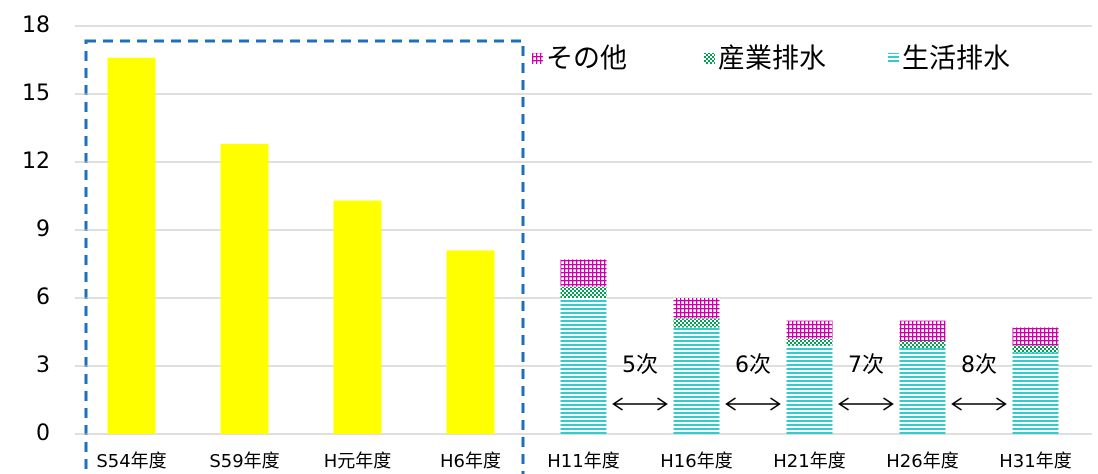 Image resolution: width=1098 pixels, height=474 pixels. Describe the element at coordinates (43, 433) in the screenshot. I see `y-tick-label: 0` at that location.